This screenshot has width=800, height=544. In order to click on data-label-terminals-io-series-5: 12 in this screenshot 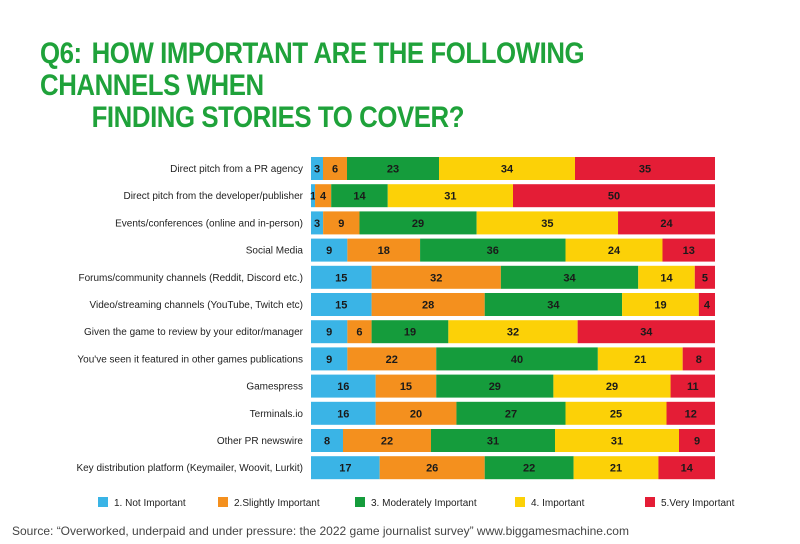, I will do `click(691, 414)`.